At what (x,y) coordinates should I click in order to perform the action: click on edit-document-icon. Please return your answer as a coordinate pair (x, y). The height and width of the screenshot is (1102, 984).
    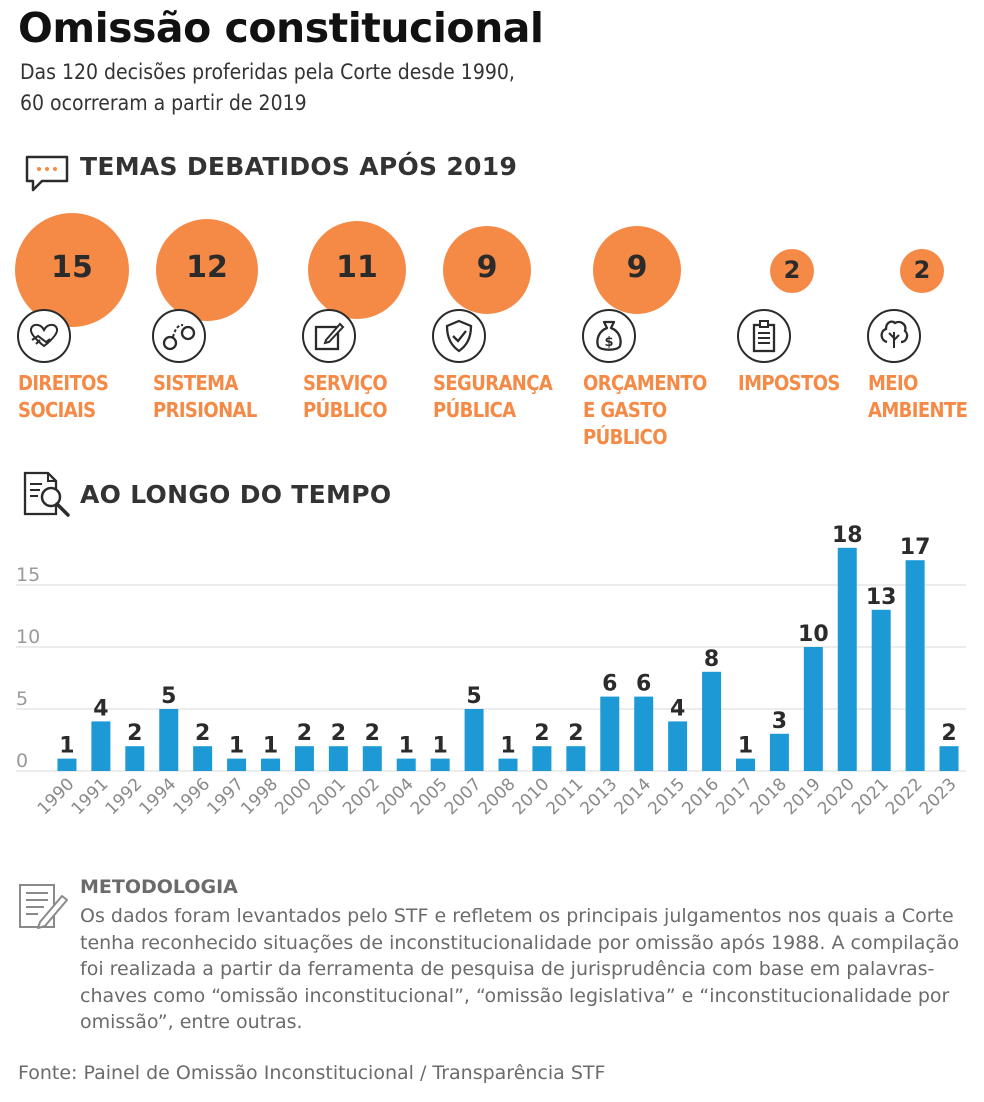
    Looking at the image, I should click on (329, 336).